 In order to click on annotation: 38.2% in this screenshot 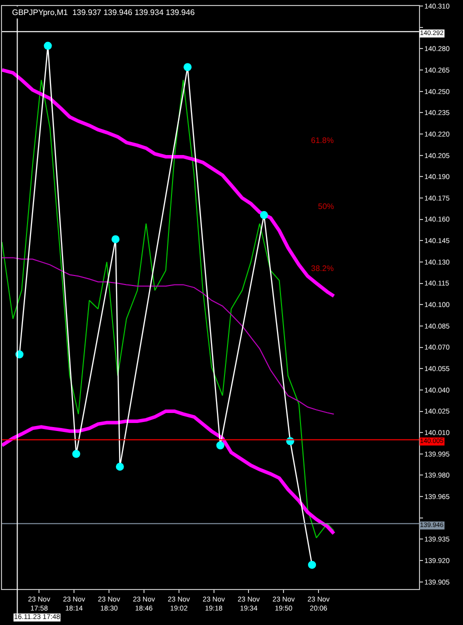, I will do `click(322, 268)`.